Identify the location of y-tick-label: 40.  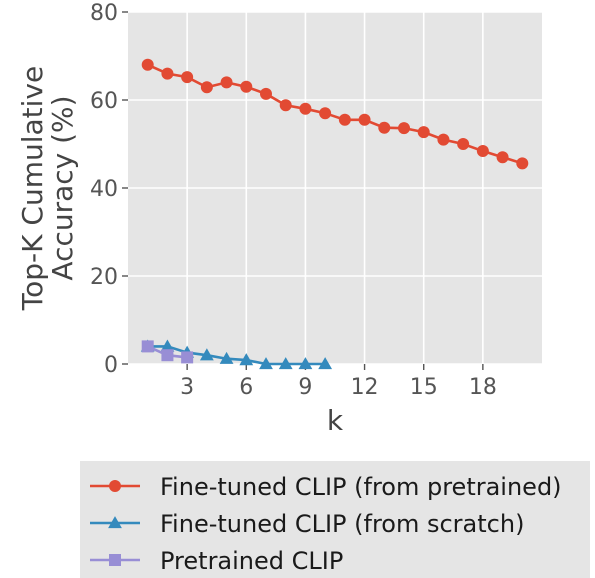
(104, 189).